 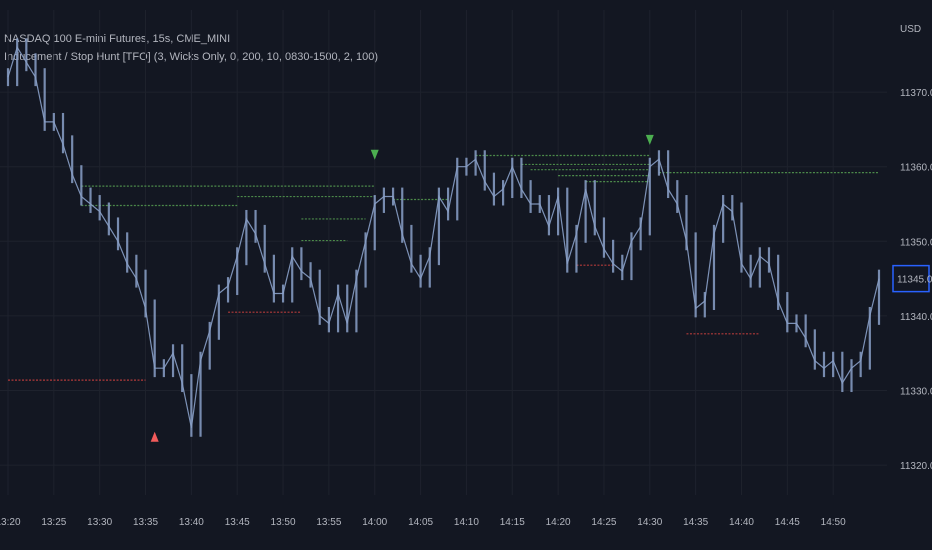 What do you see at coordinates (374, 522) in the screenshot?
I see `x-tick-label: 14:00` at bounding box center [374, 522].